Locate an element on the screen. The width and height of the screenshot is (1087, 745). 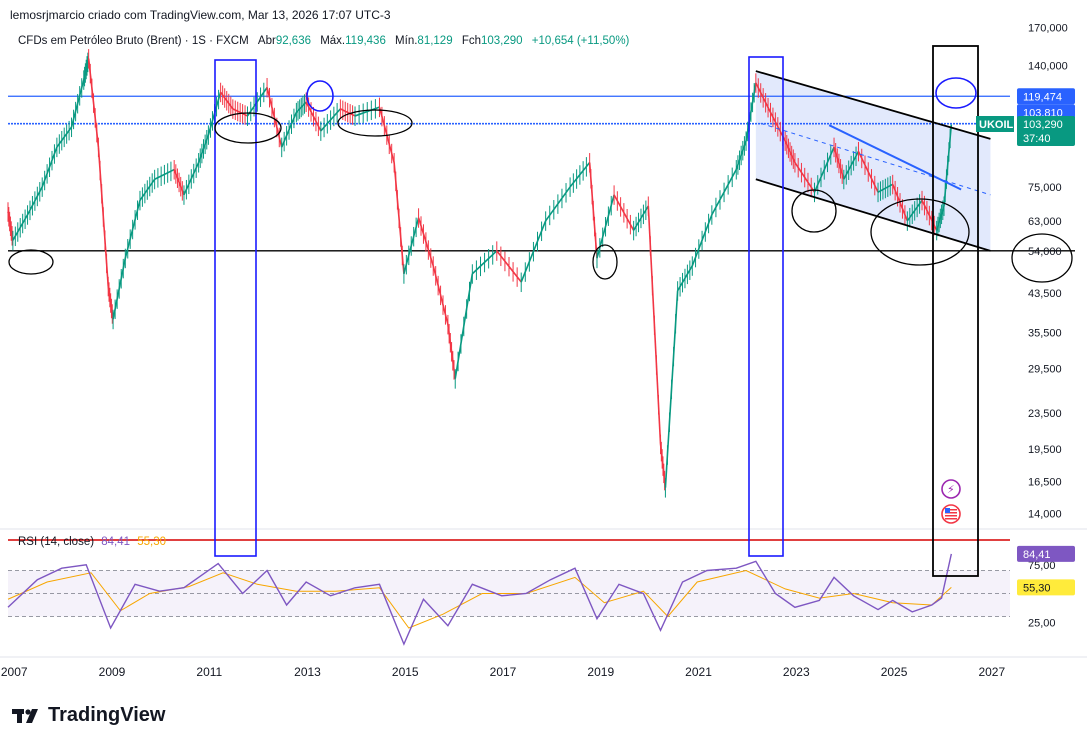
channel-top-line is located at coordinates (873, 105).